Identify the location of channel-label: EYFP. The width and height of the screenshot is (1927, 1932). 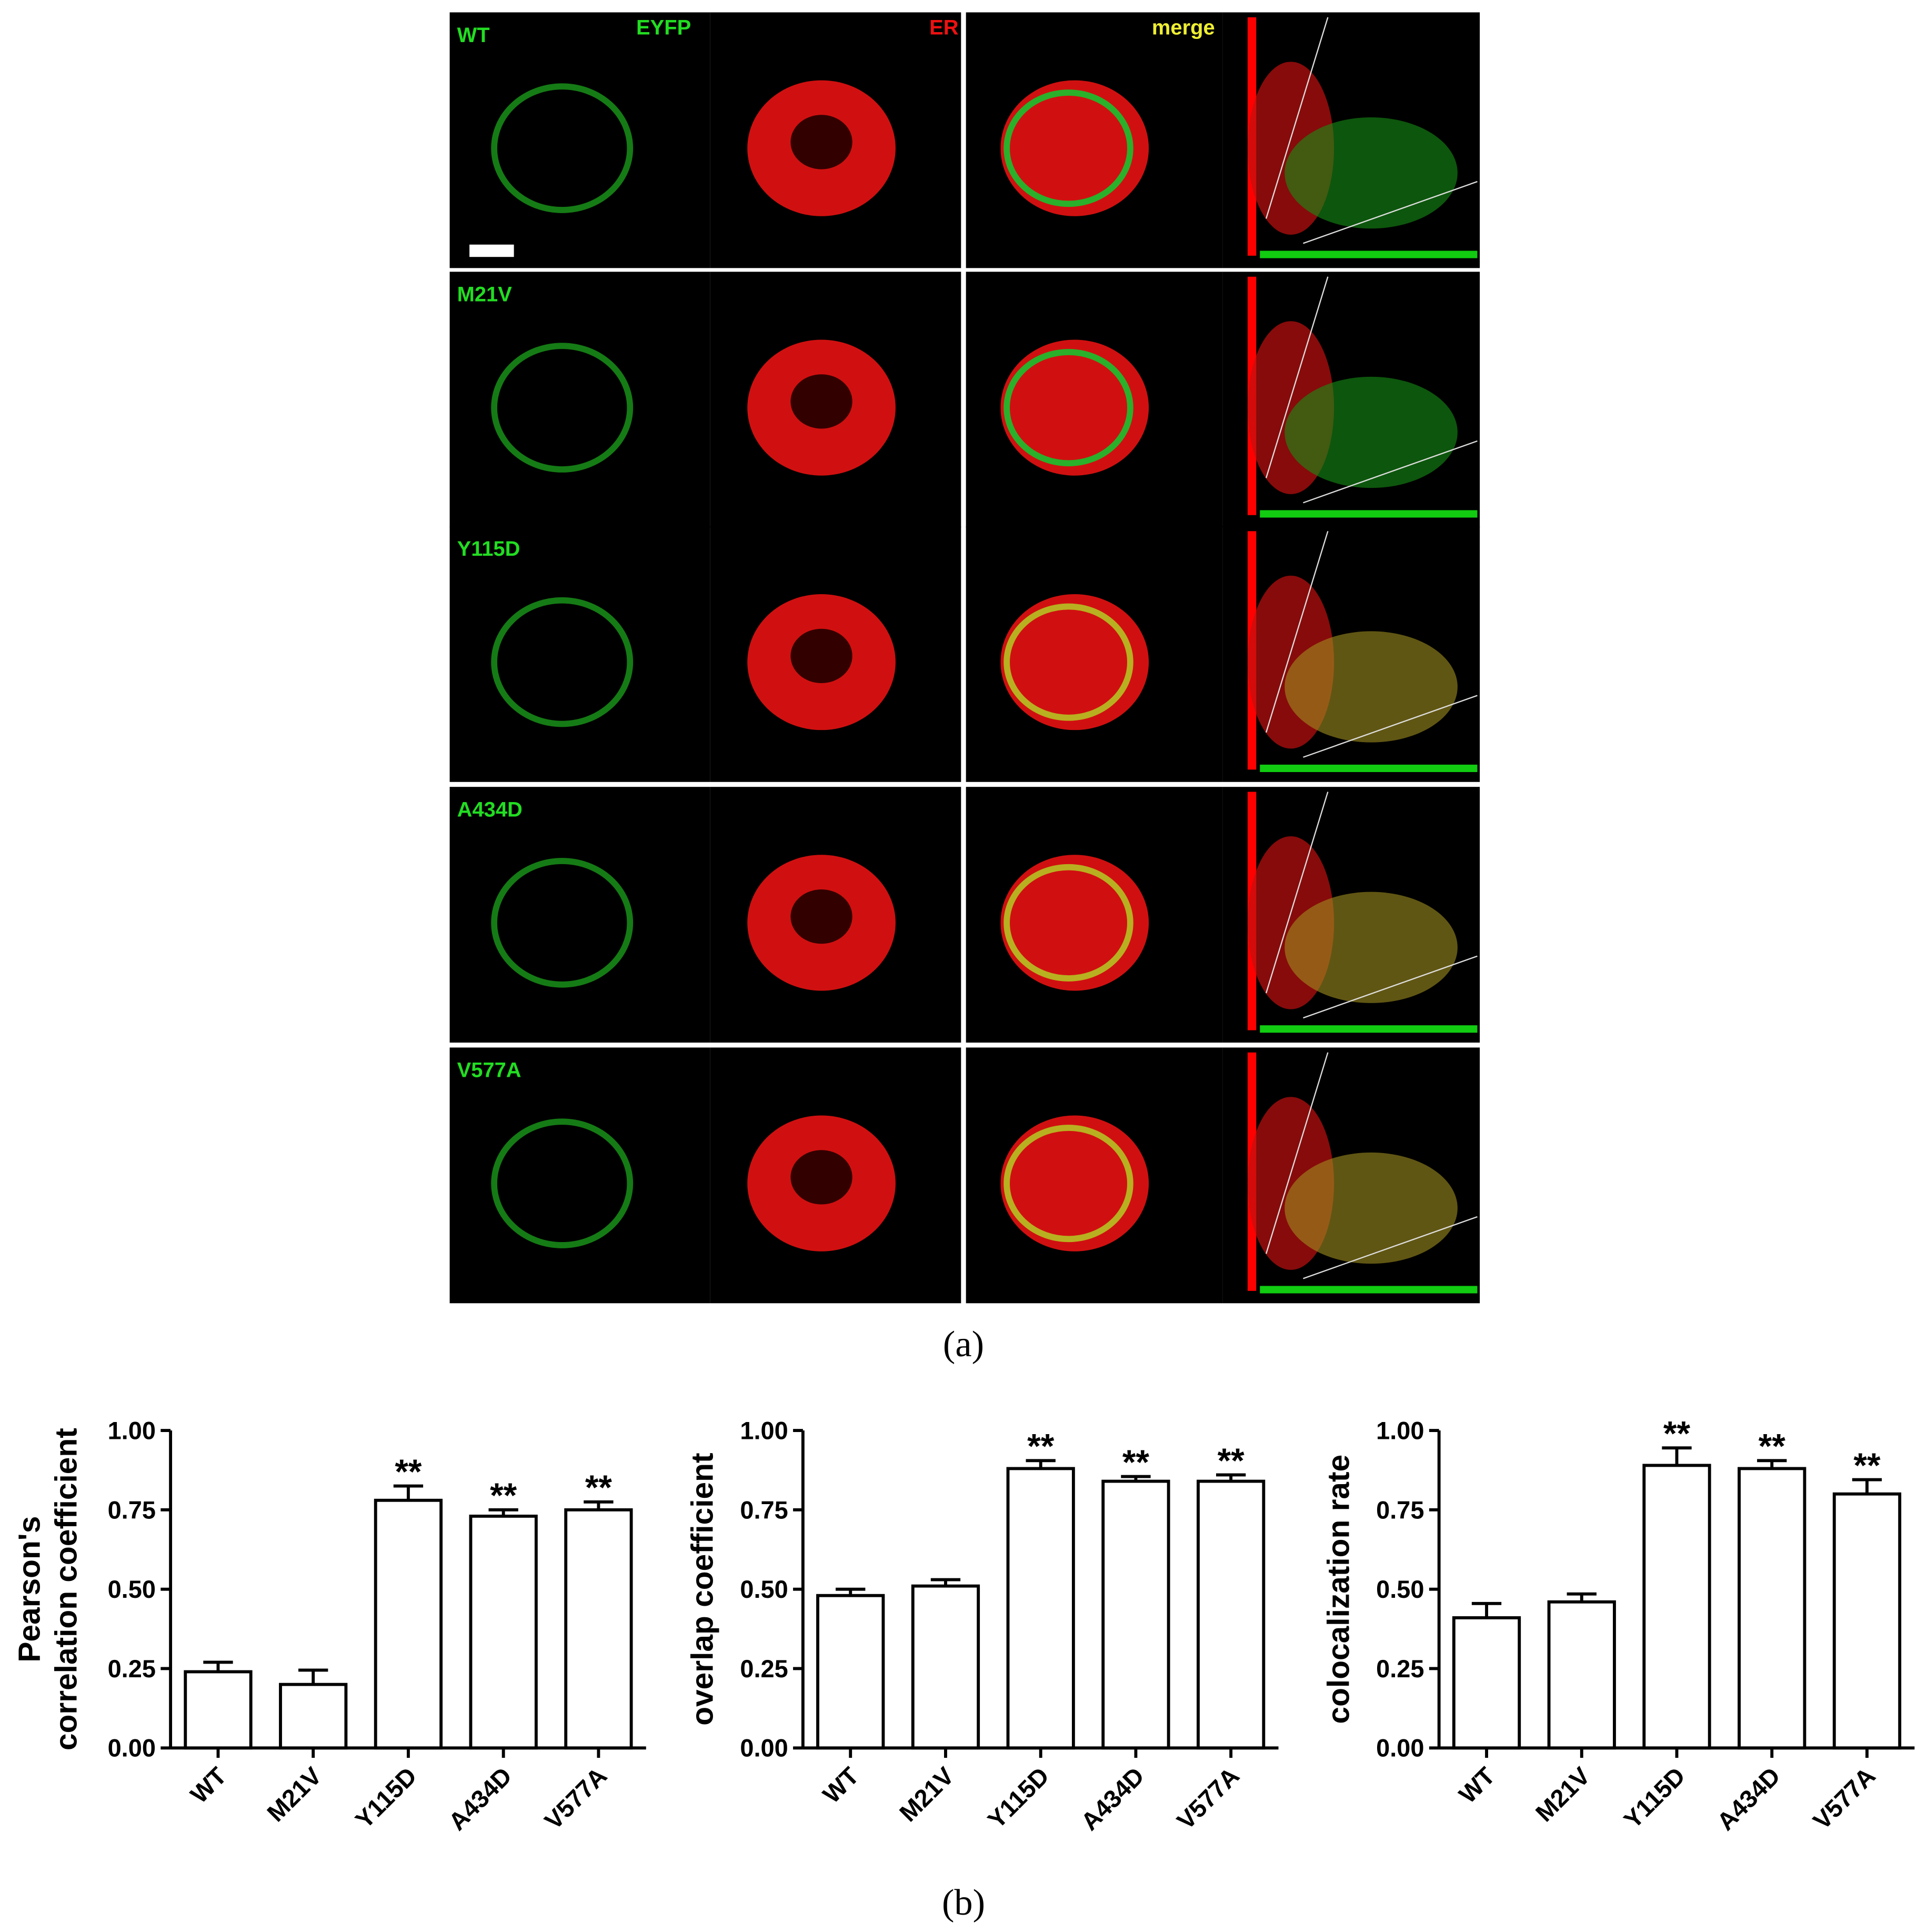
(663, 27).